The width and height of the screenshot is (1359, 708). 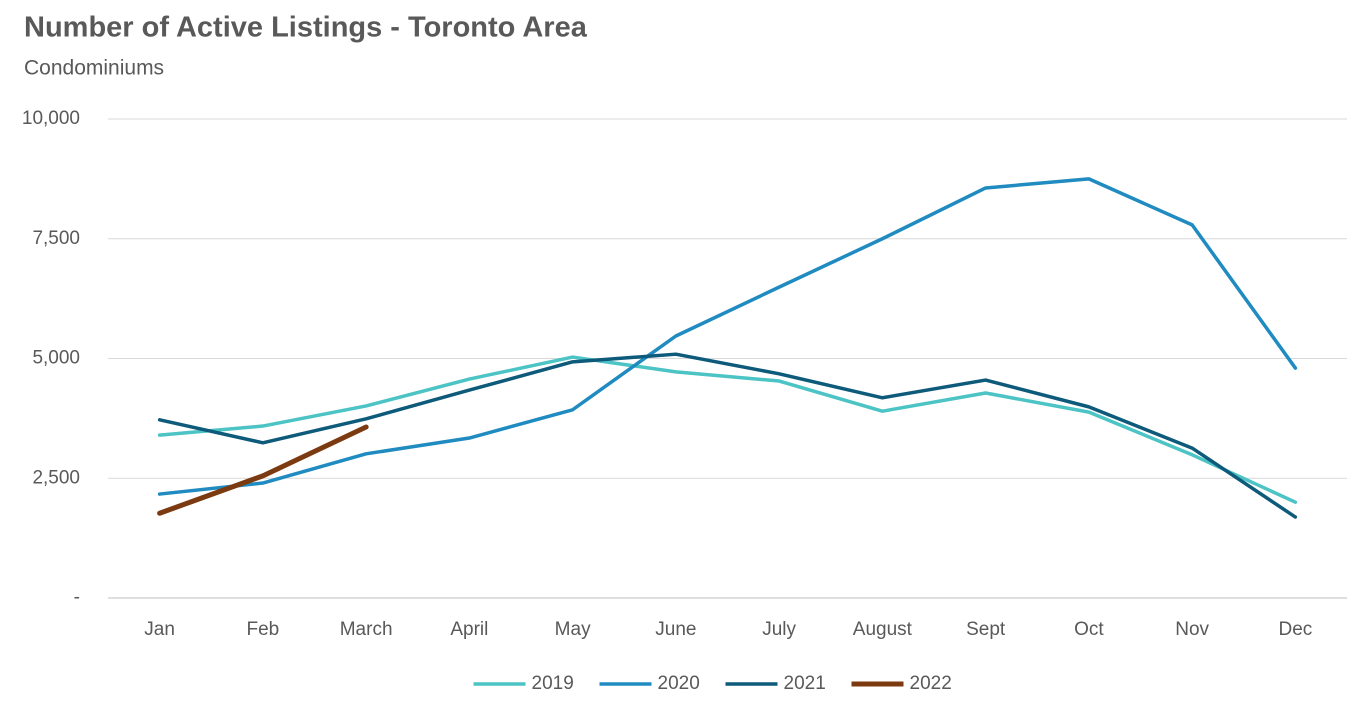 I want to click on y-tick-label: 2,500, so click(x=56, y=477).